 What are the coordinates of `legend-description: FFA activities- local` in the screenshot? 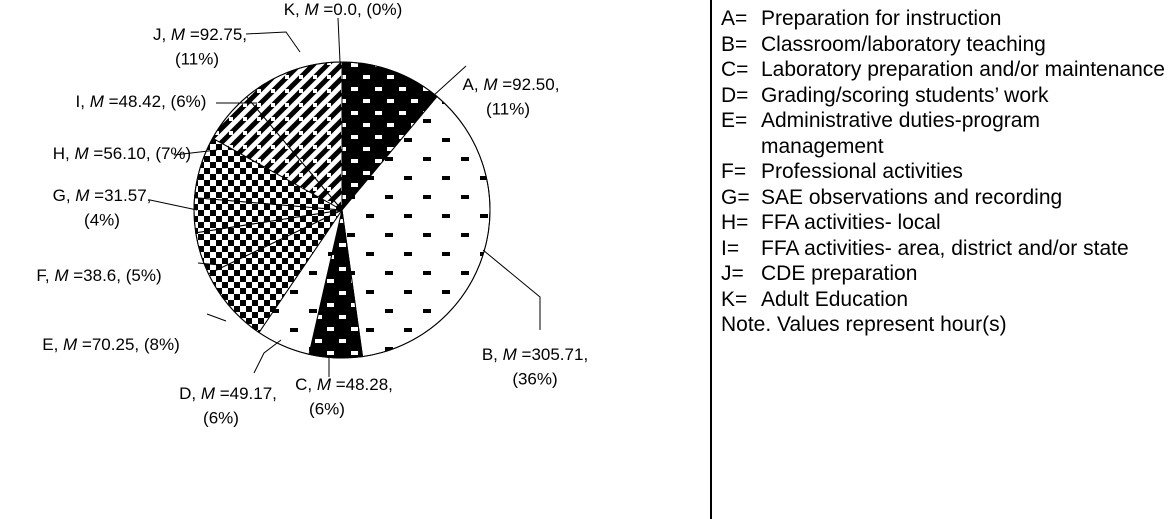 It's located at (851, 222).